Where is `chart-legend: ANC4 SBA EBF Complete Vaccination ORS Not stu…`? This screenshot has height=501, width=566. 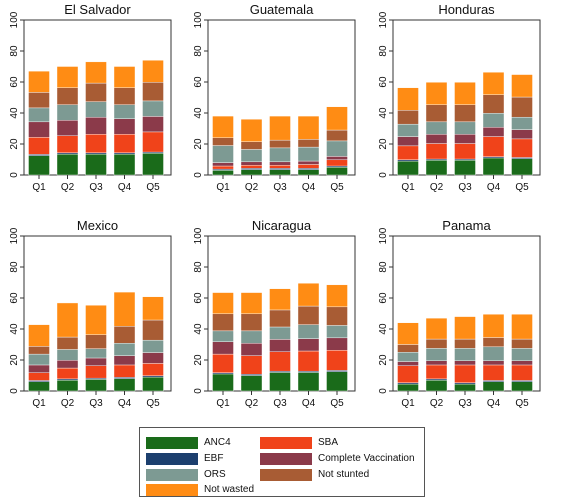
chart-legend: ANC4 SBA EBF Complete Vaccination ORS Not stu… is located at coordinates (282, 462).